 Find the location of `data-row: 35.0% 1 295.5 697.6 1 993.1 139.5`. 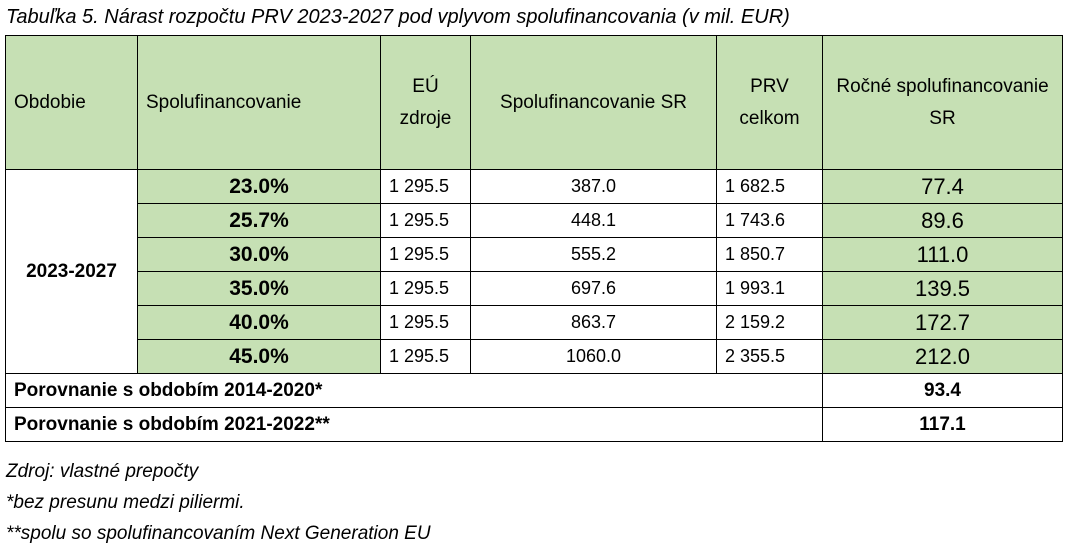

data-row: 35.0% 1 295.5 697.6 1 993.1 139.5 is located at coordinates (534, 288).